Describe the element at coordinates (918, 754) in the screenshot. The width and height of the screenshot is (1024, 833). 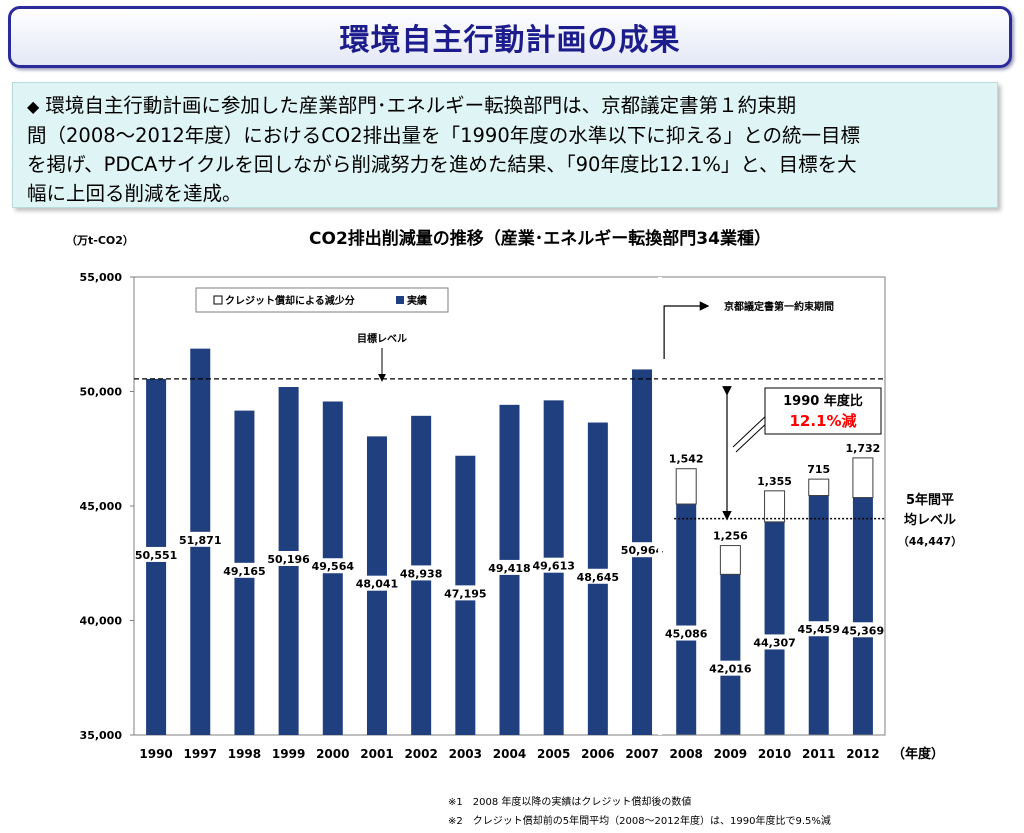
I see `x-axis-label: （年度）` at that location.